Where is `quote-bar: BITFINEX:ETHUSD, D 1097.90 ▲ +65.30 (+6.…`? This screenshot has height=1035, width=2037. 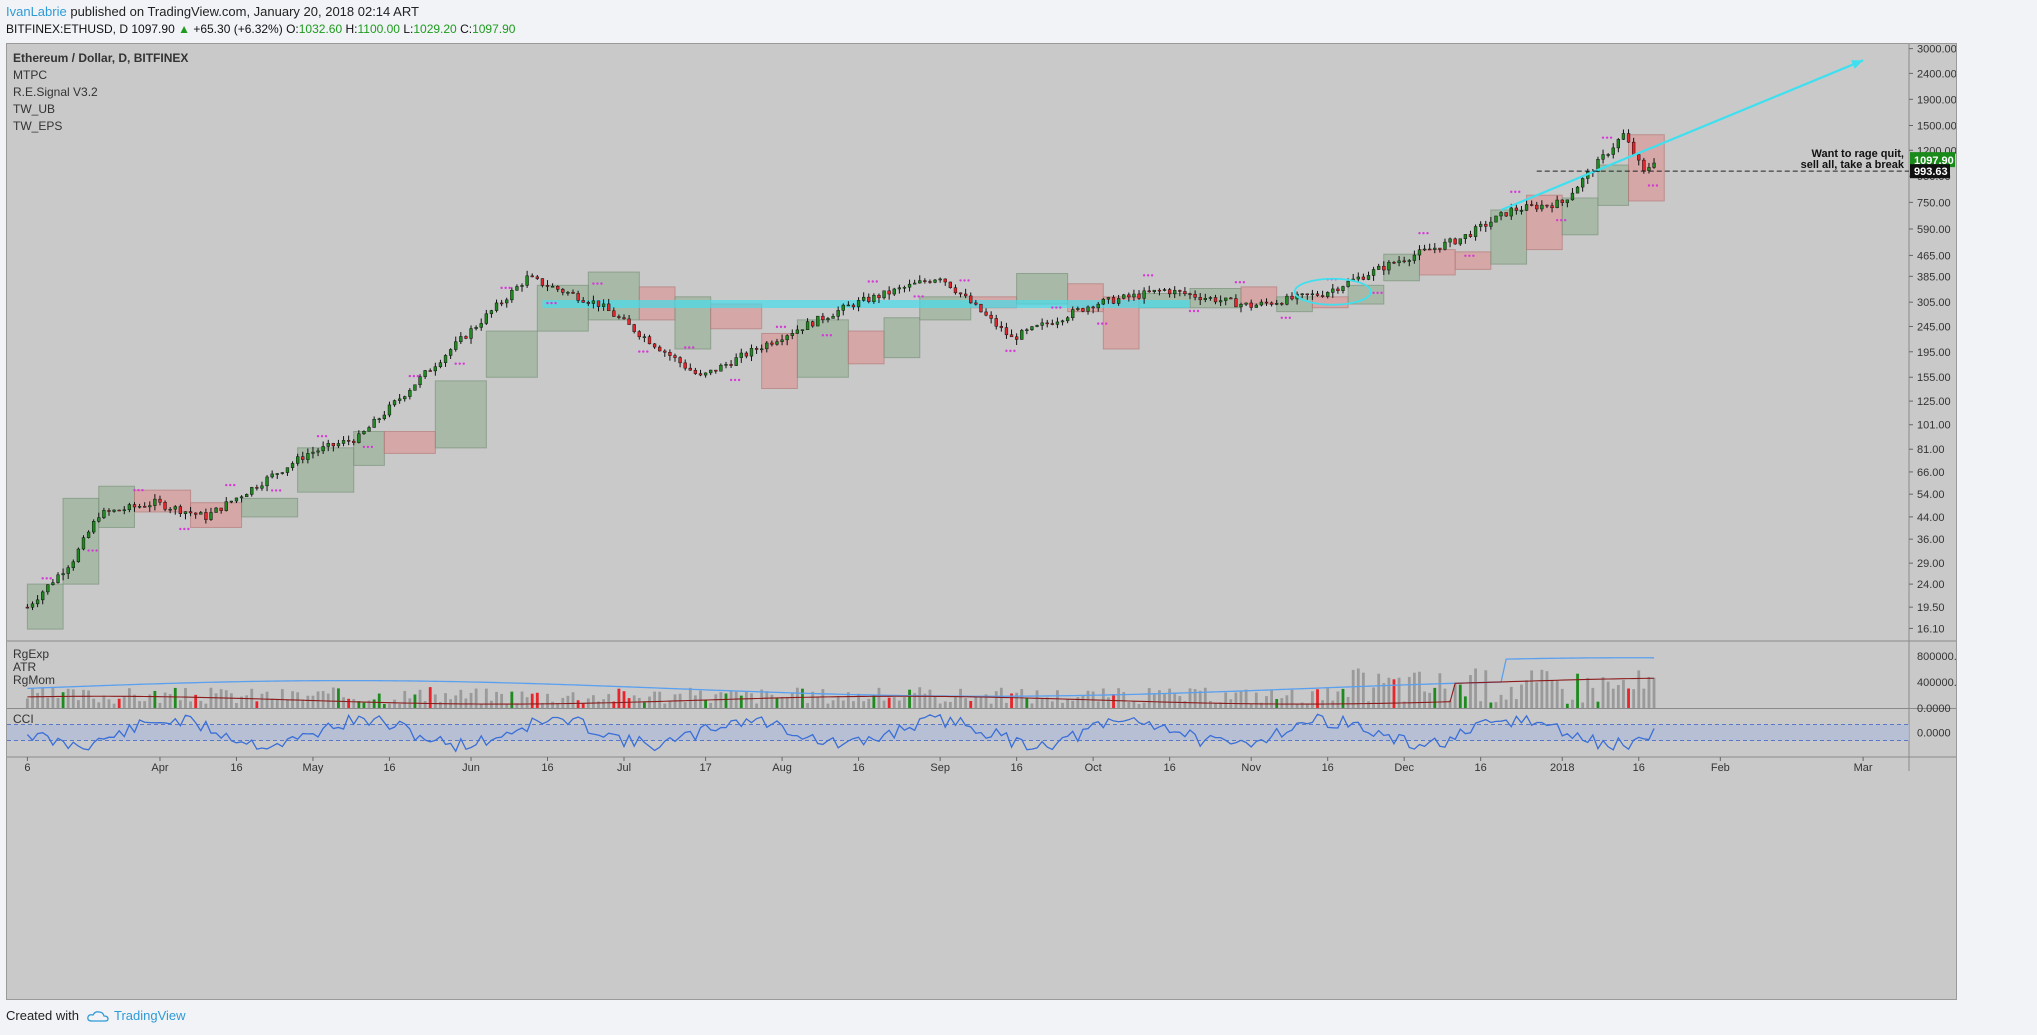
quote-bar: BITFINEX:ETHUSD, D 1097.90 ▲ +65.30 (+6.… is located at coordinates (260, 29).